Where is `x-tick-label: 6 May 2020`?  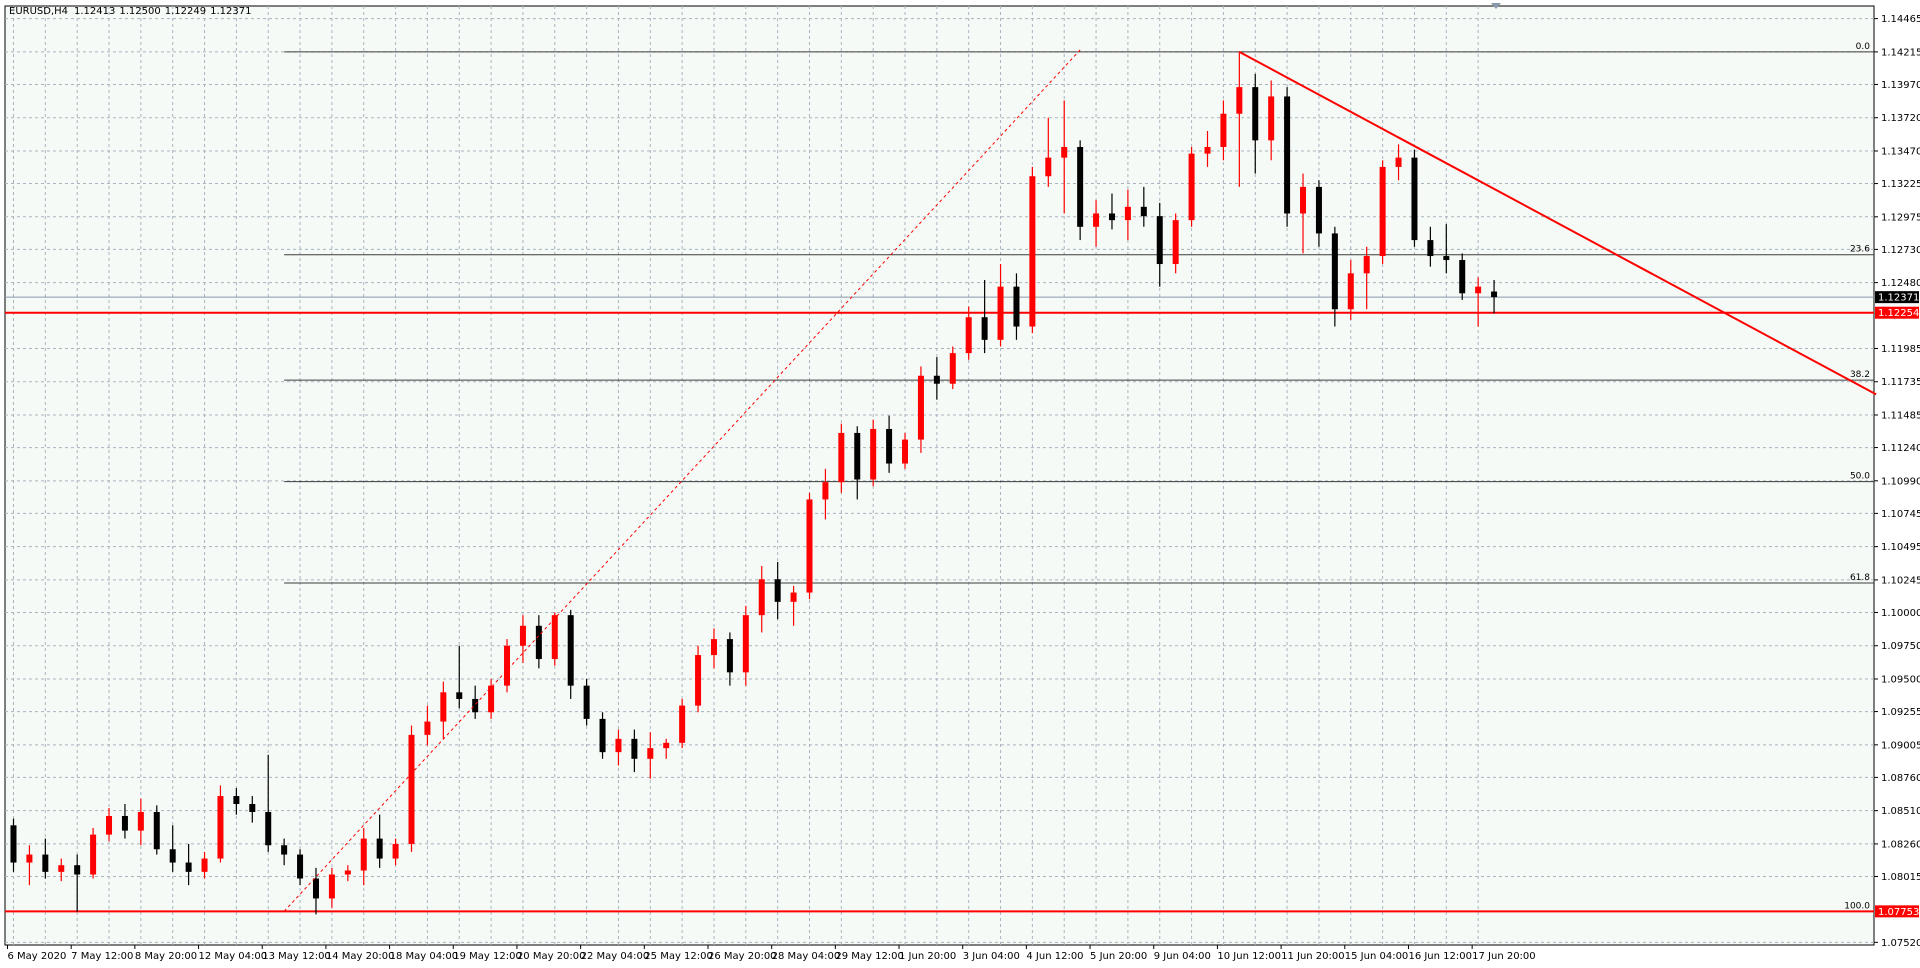
x-tick-label: 6 May 2020 is located at coordinates (37, 956).